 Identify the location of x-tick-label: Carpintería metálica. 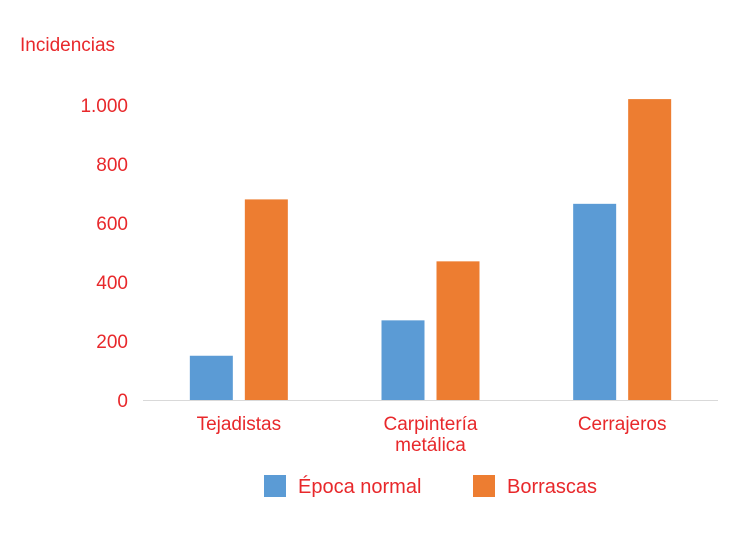
(431, 435).